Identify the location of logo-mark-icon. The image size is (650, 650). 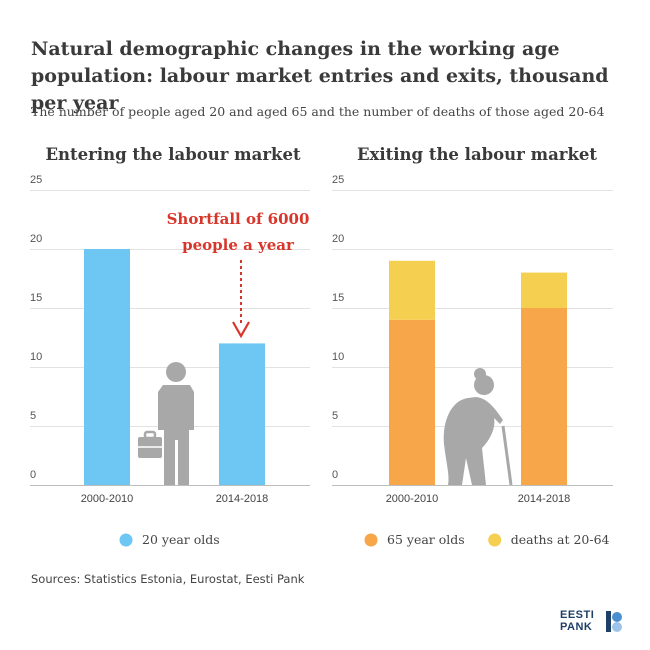
(614, 621).